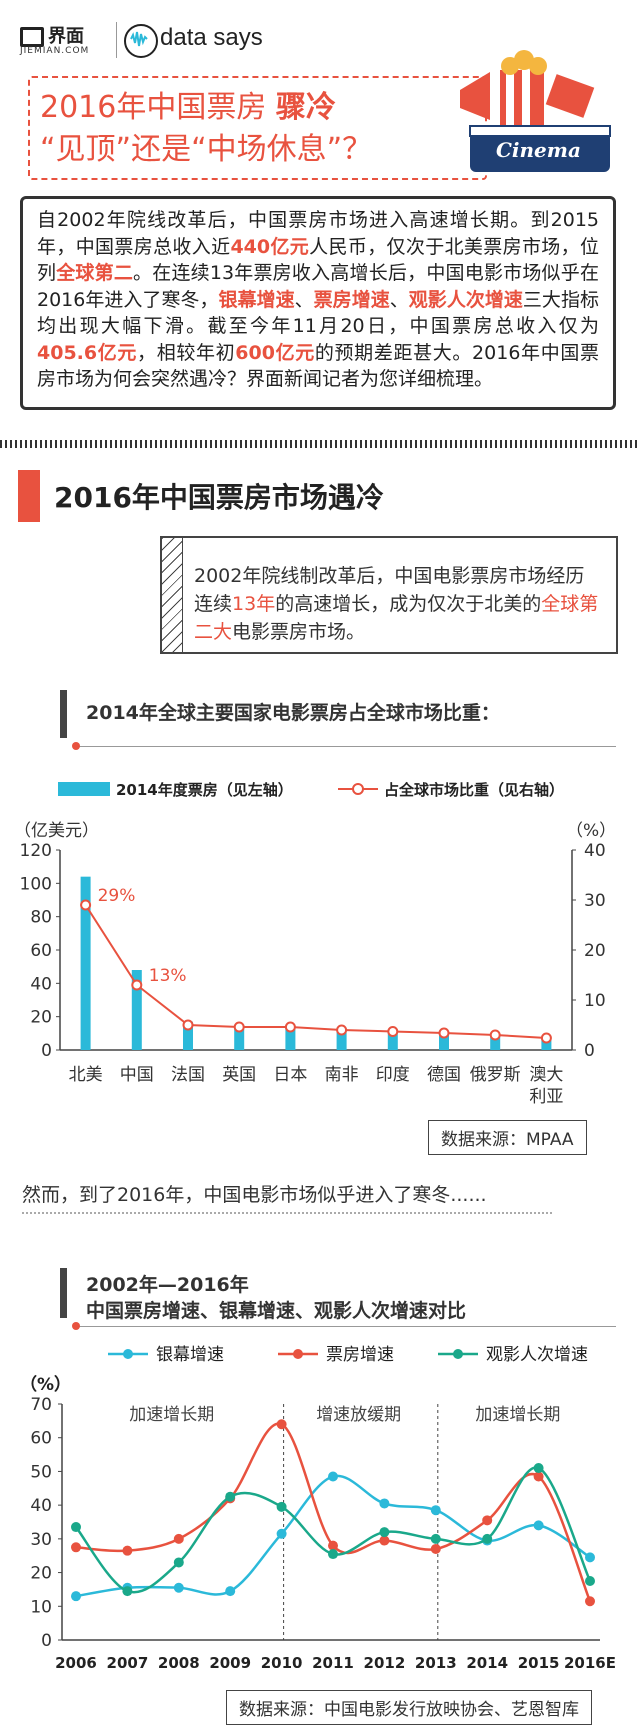  What do you see at coordinates (358, 789) in the screenshot?
I see `legend-line-marker` at bounding box center [358, 789].